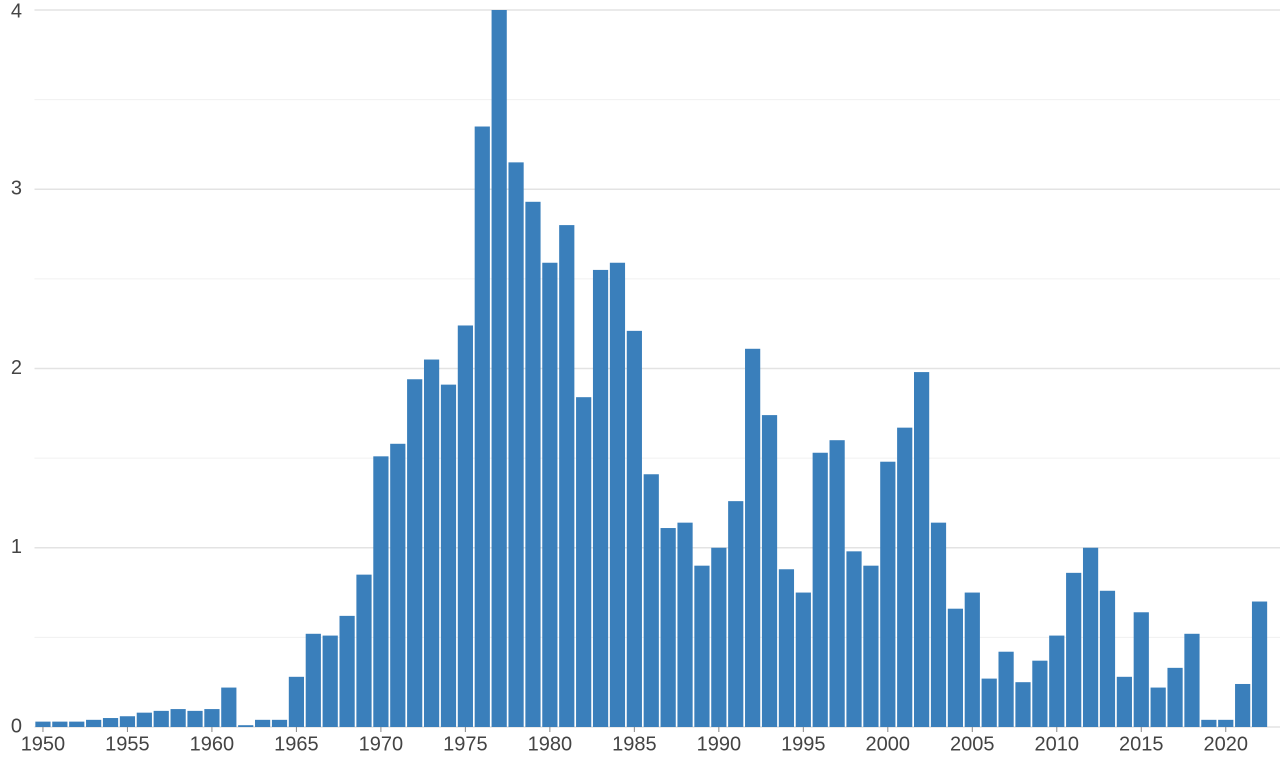 The width and height of the screenshot is (1280, 768). What do you see at coordinates (16, 368) in the screenshot?
I see `y-tick-label: 2` at bounding box center [16, 368].